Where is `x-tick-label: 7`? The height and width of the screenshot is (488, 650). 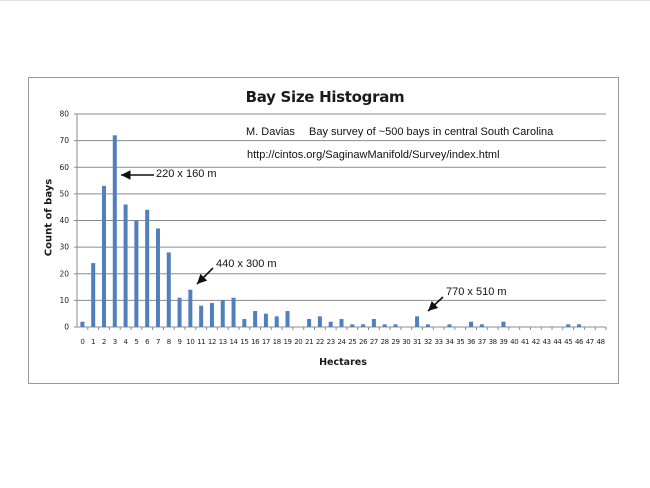 x-tick-label: 7 is located at coordinates (158, 342).